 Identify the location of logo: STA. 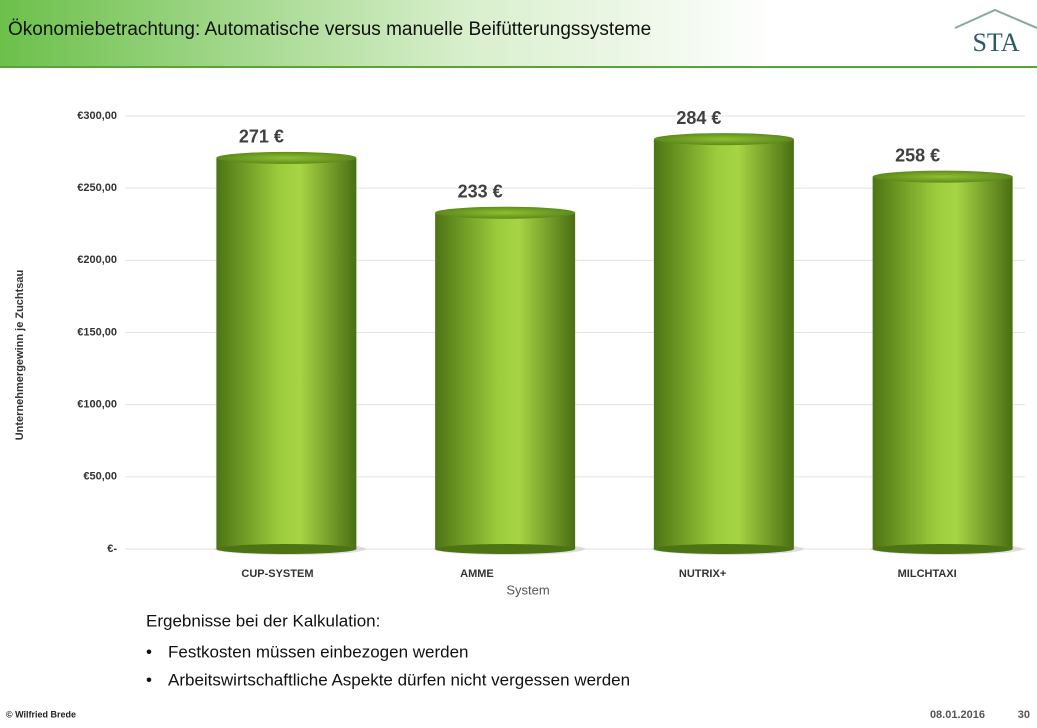
(995, 42).